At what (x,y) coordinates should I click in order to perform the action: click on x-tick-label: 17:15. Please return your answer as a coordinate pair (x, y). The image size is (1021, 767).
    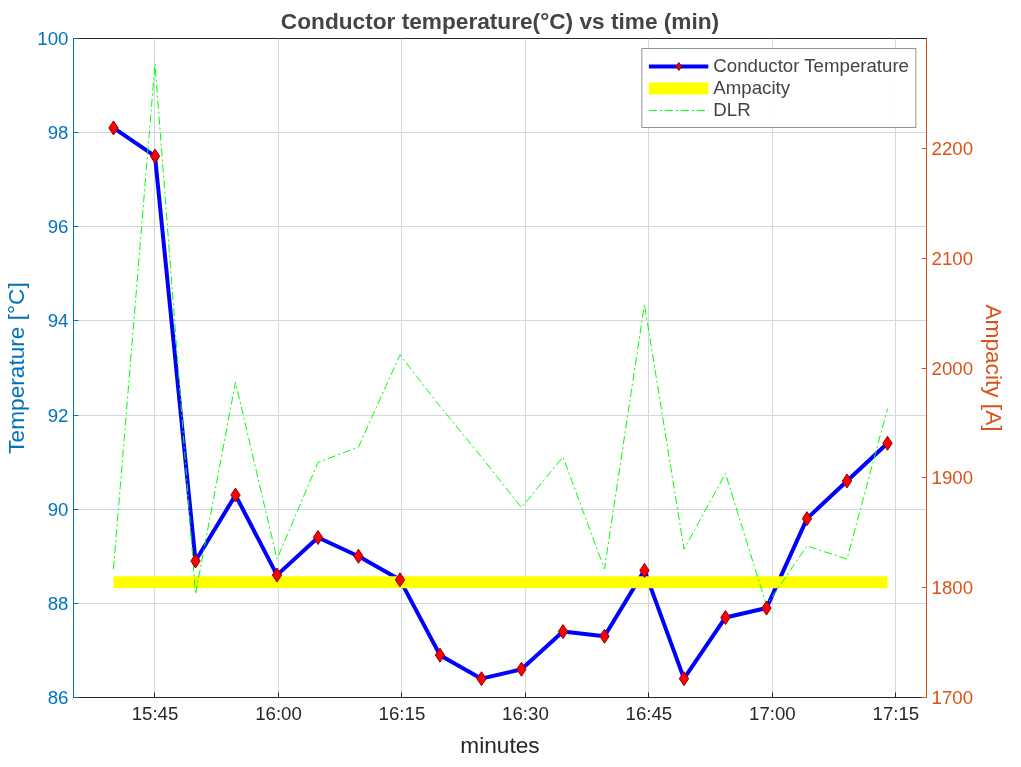
    Looking at the image, I should click on (896, 713).